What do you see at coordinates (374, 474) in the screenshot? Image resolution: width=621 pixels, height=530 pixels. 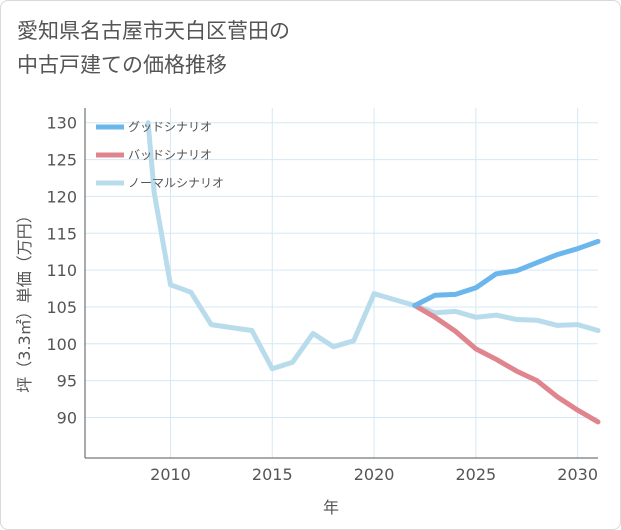 I see `x-tick-label: 2020` at bounding box center [374, 474].